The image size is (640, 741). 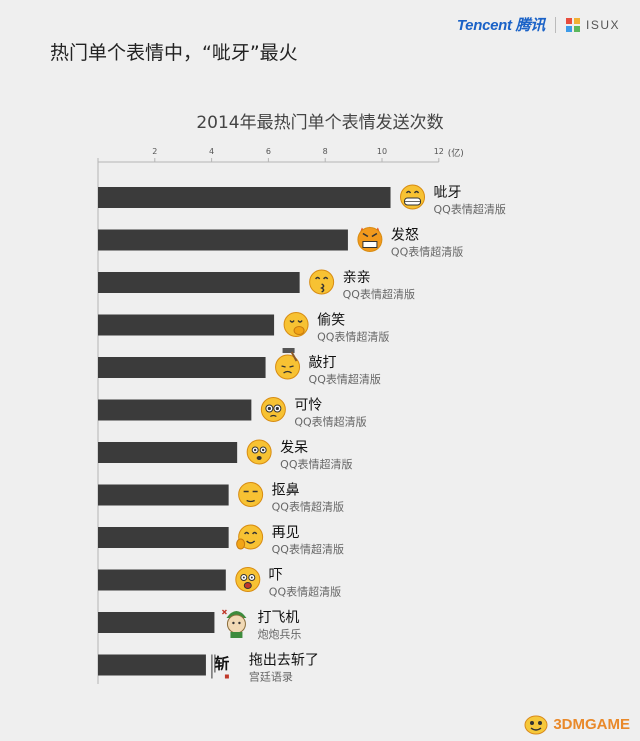 What do you see at coordinates (308, 507) in the screenshot?
I see `bar-source-8: QQ表情超清版` at bounding box center [308, 507].